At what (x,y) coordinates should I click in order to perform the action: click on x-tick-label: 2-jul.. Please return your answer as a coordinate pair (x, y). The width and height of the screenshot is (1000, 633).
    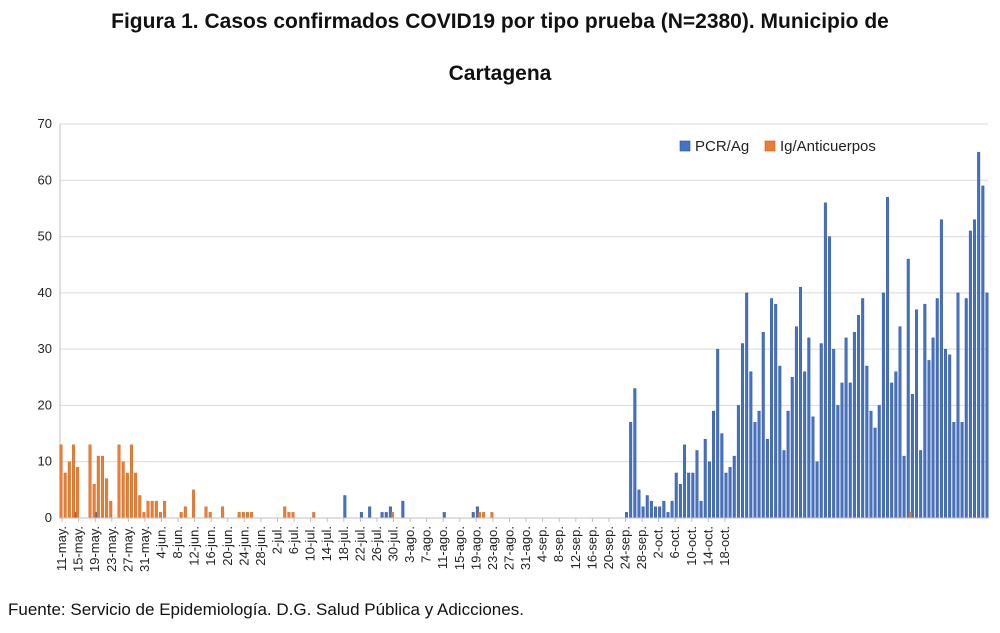
    Looking at the image, I should click on (277, 540).